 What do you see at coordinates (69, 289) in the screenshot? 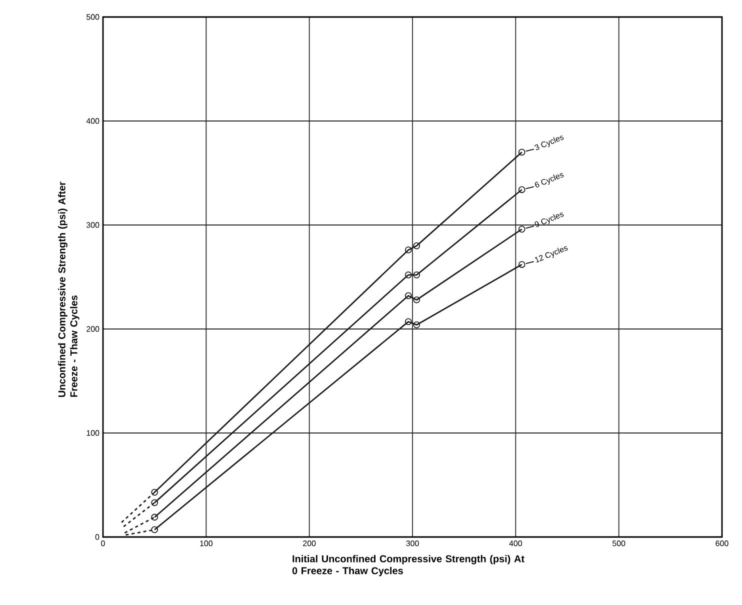
I see `y-axis-title: Unconfined Compressive Strength (psi) After Freeze - Thaw Cycles` at bounding box center [69, 289].